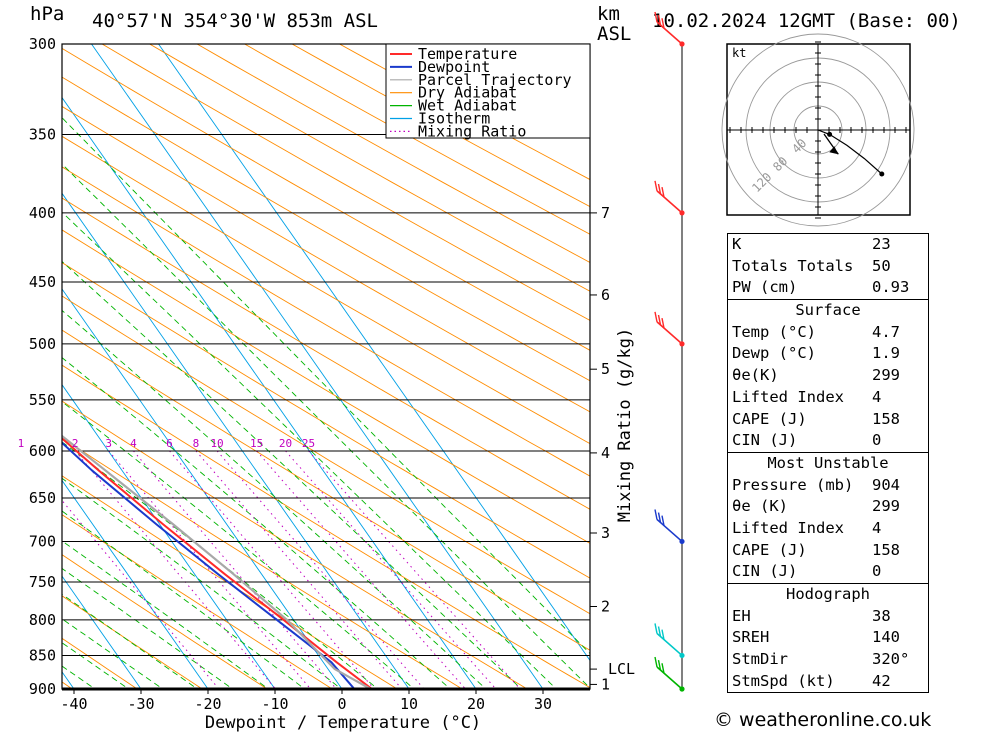 This screenshot has height=733, width=1000. What do you see at coordinates (788, 396) in the screenshot?
I see `stats-label: Lifted Index` at bounding box center [788, 396].